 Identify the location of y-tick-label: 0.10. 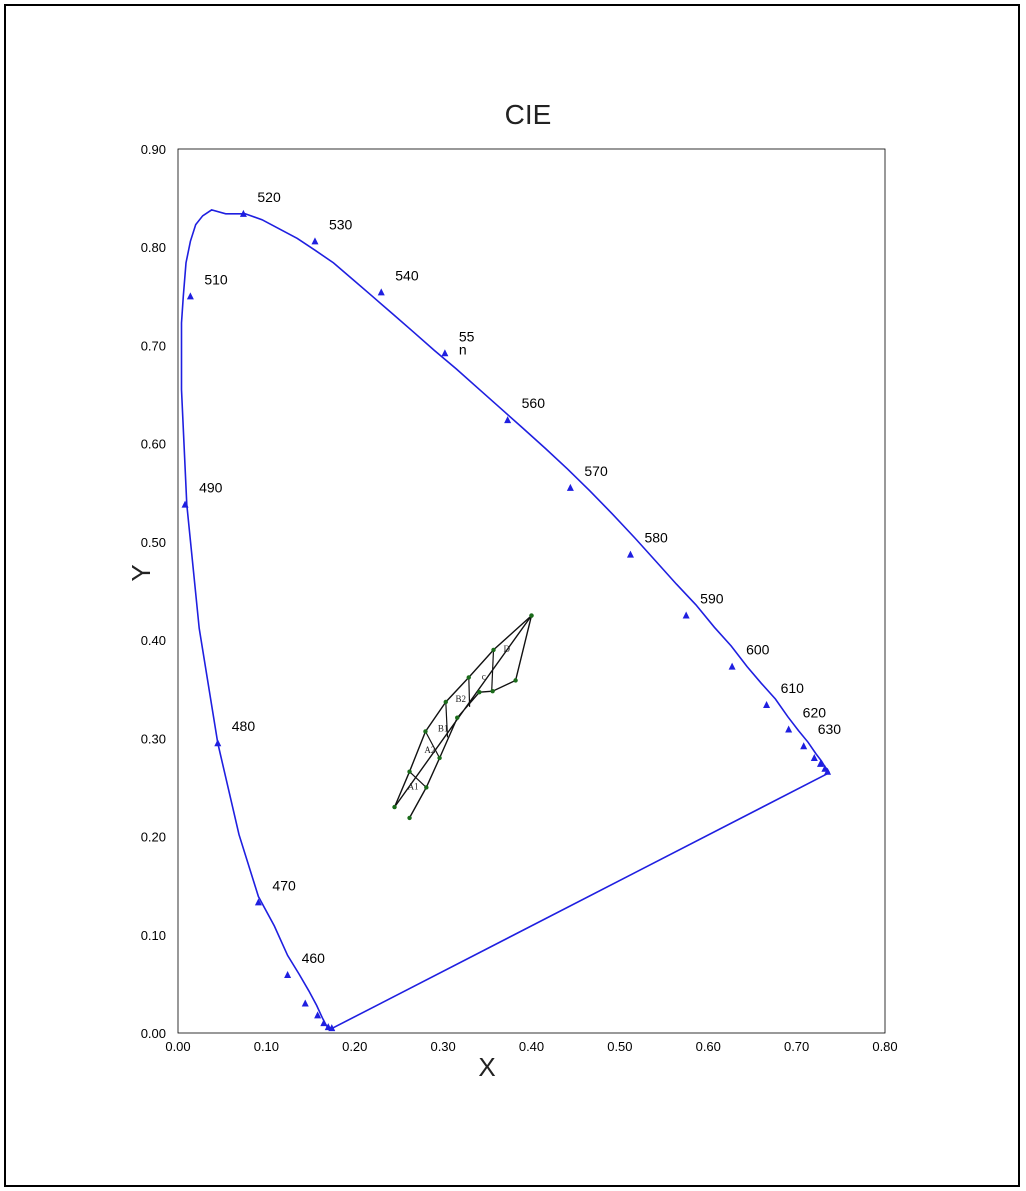
(153, 935).